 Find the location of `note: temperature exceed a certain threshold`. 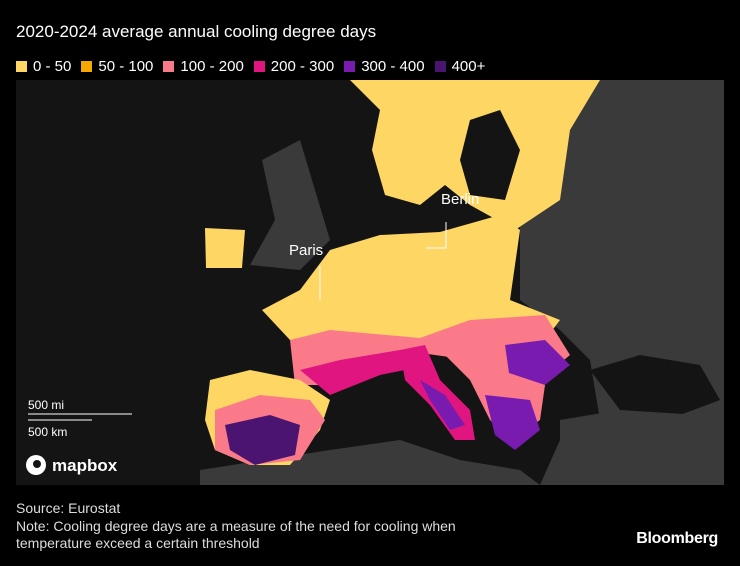

note: temperature exceed a certain threshold is located at coordinates (138, 543).